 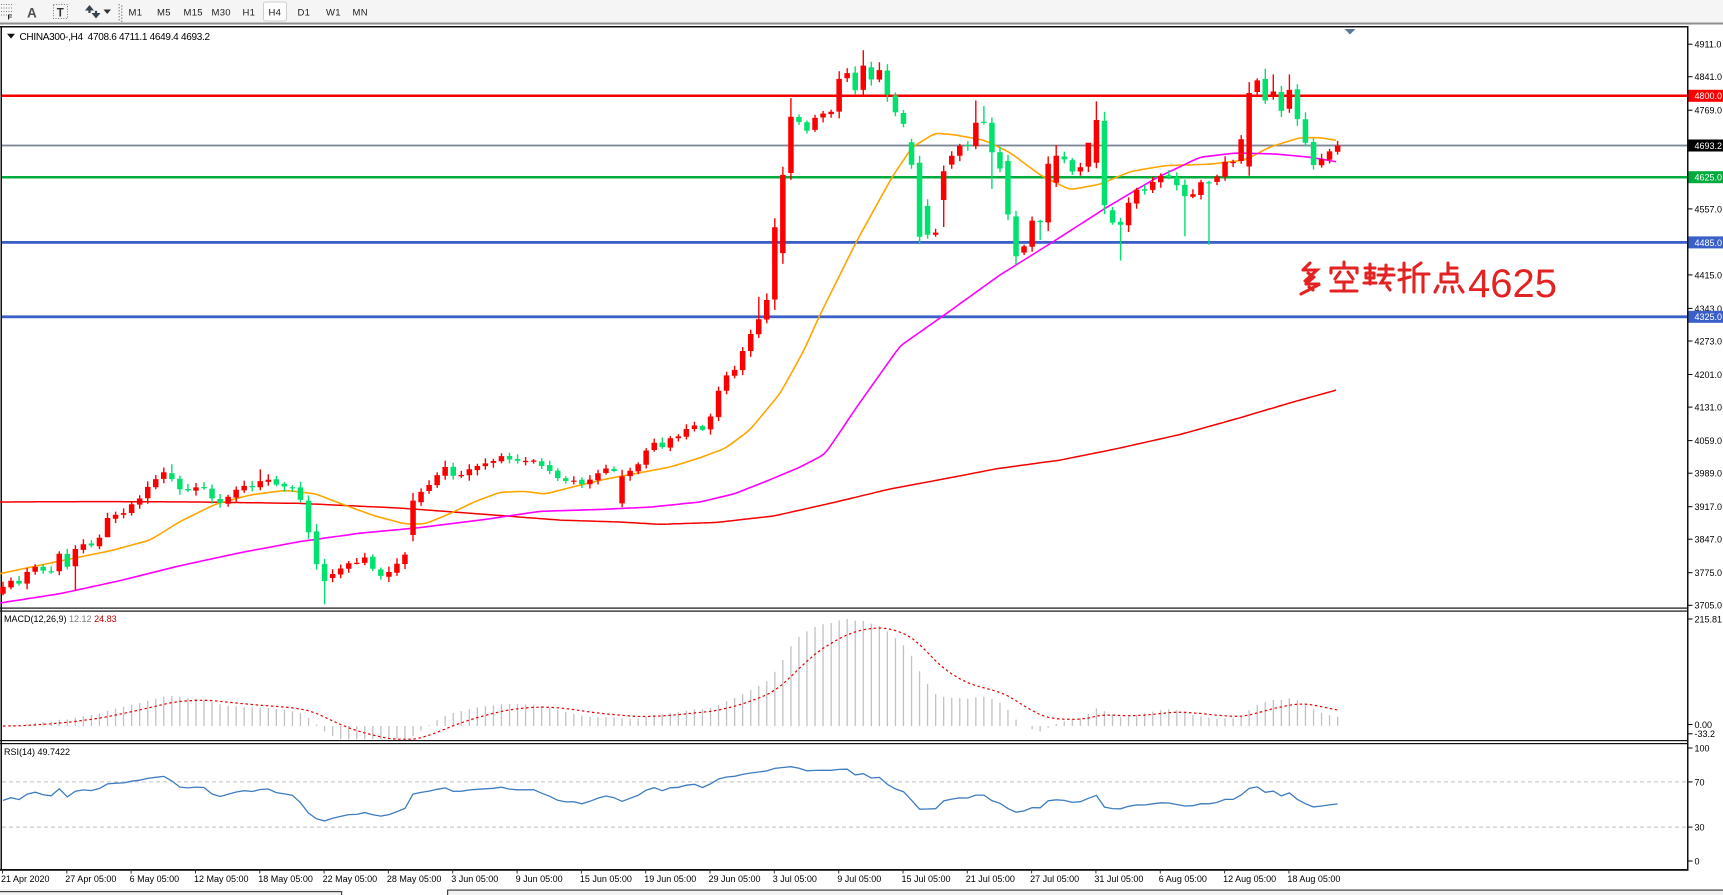 I want to click on svg-text: M15, so click(x=193, y=13).